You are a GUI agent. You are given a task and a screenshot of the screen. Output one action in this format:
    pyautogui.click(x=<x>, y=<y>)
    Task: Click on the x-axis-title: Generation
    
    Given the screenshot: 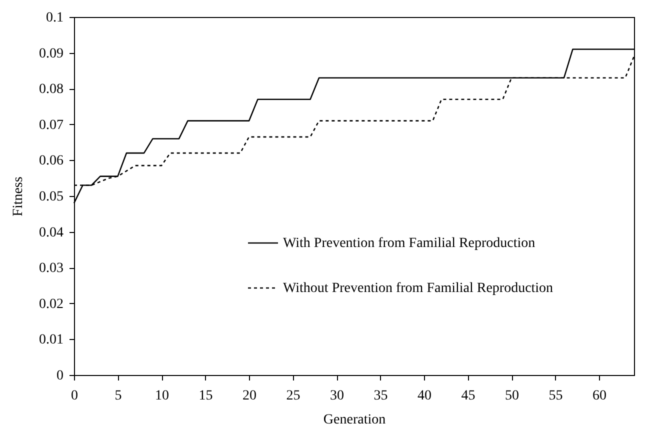 What is the action you would take?
    pyautogui.click(x=354, y=420)
    